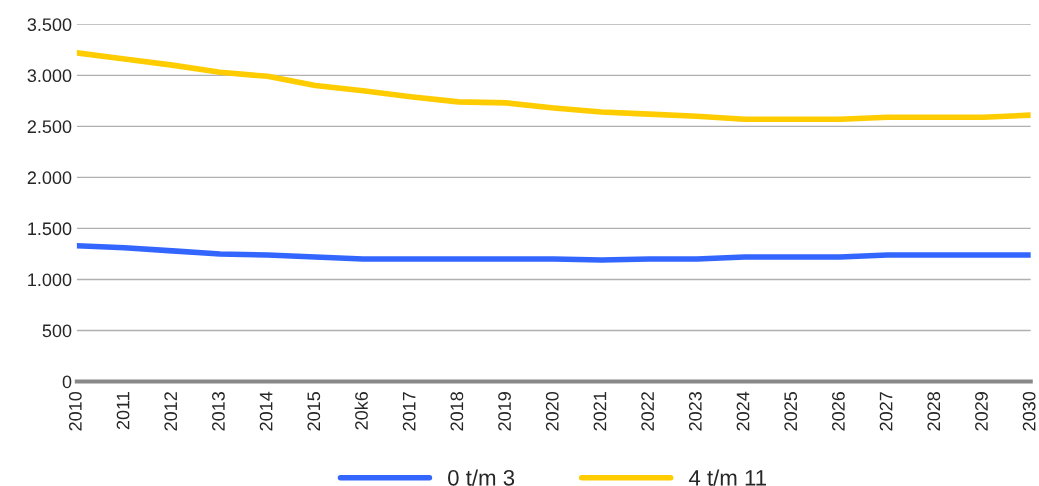 The image size is (1039, 486). Describe the element at coordinates (791, 411) in the screenshot. I see `x-tick-label: 2025` at that location.